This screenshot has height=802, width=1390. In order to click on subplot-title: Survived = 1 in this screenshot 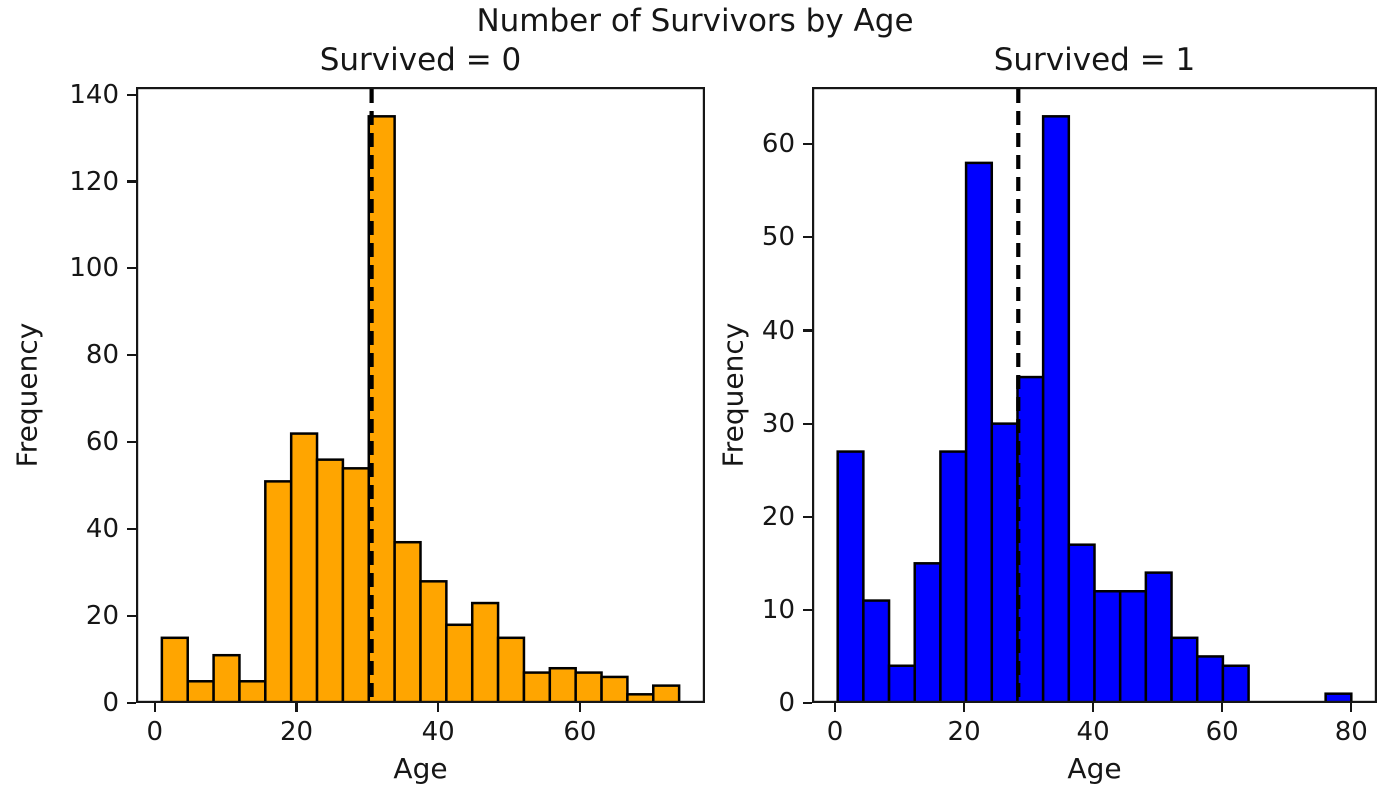, I will do `click(1094, 60)`.